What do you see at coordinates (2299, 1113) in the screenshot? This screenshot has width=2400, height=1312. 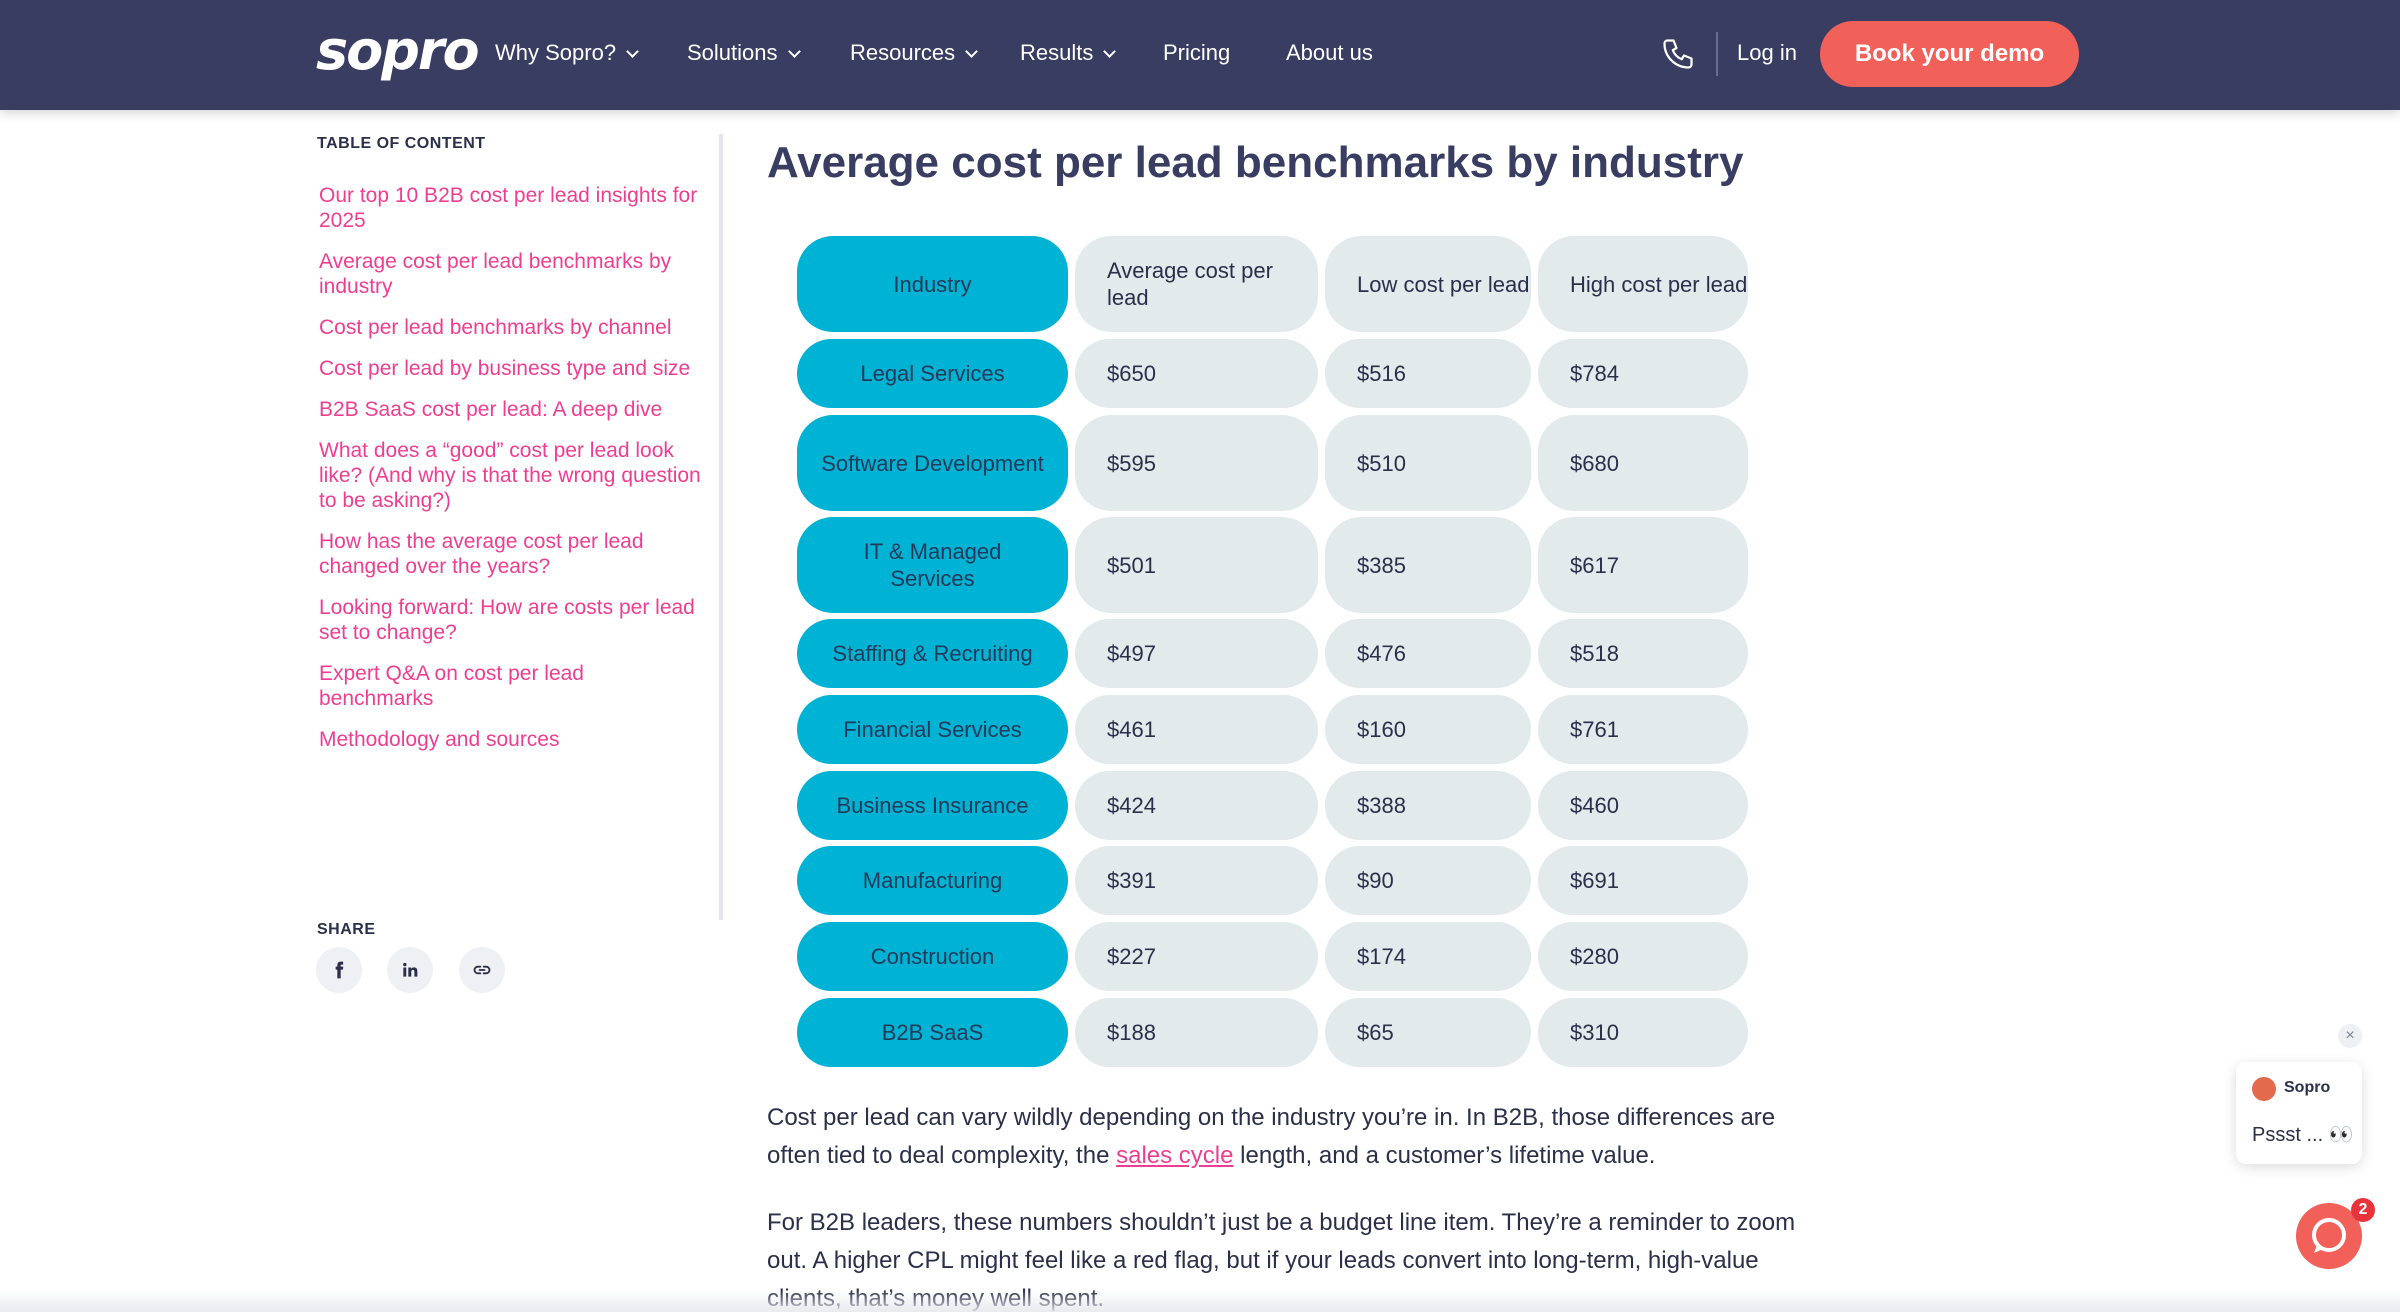 I see `chat-preview-card: Sopro Pssst ... 👀` at bounding box center [2299, 1113].